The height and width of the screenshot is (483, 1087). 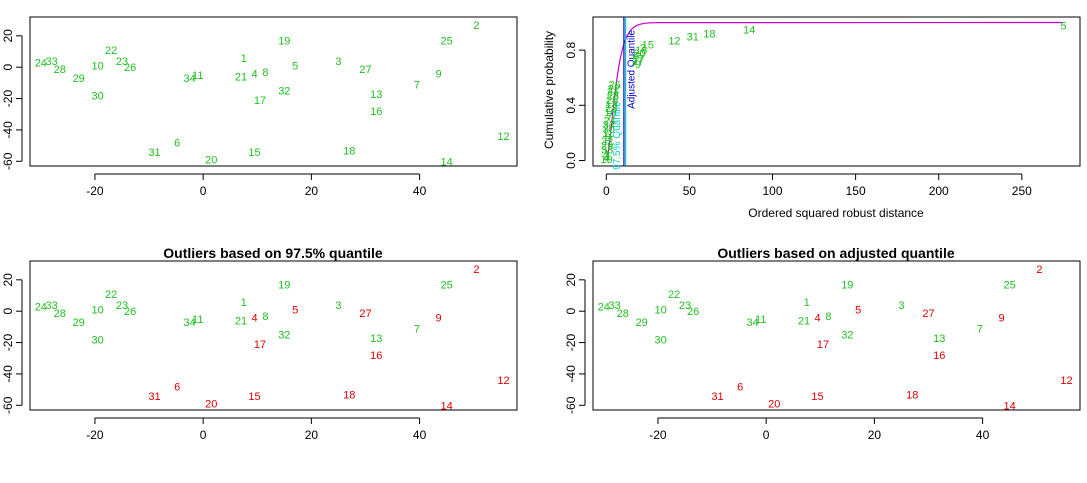 What do you see at coordinates (1039, 270) in the screenshot?
I see `point-label-3-2: 2` at bounding box center [1039, 270].